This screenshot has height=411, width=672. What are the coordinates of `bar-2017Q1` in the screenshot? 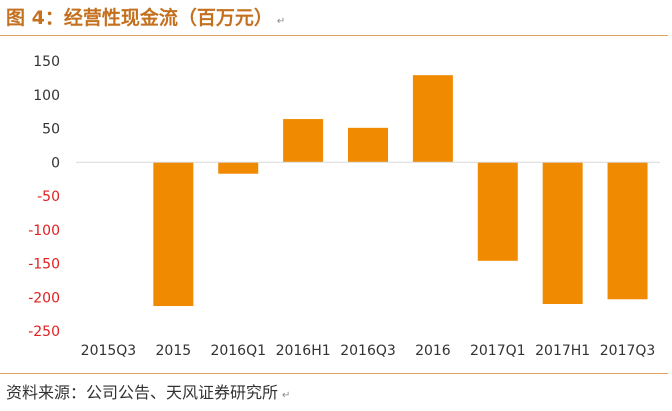 It's located at (497, 211).